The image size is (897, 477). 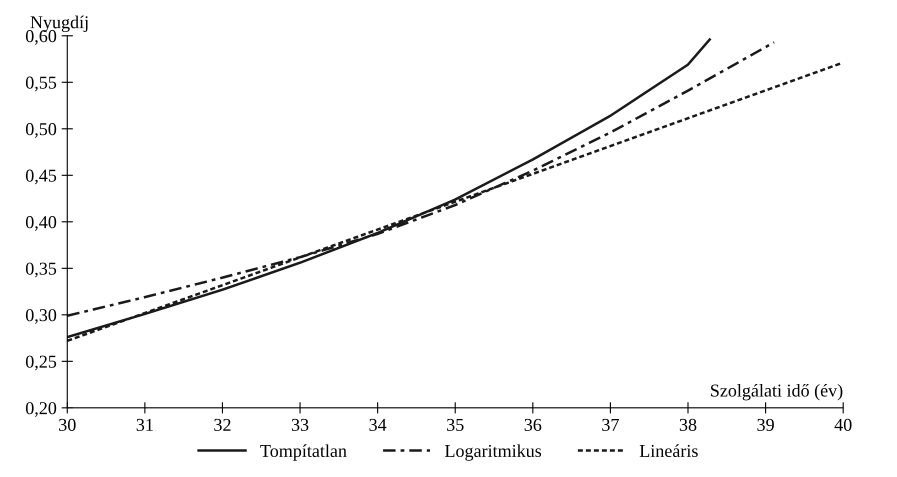 What do you see at coordinates (41, 177) in the screenshot?
I see `y-tick-label: 0,45` at bounding box center [41, 177].